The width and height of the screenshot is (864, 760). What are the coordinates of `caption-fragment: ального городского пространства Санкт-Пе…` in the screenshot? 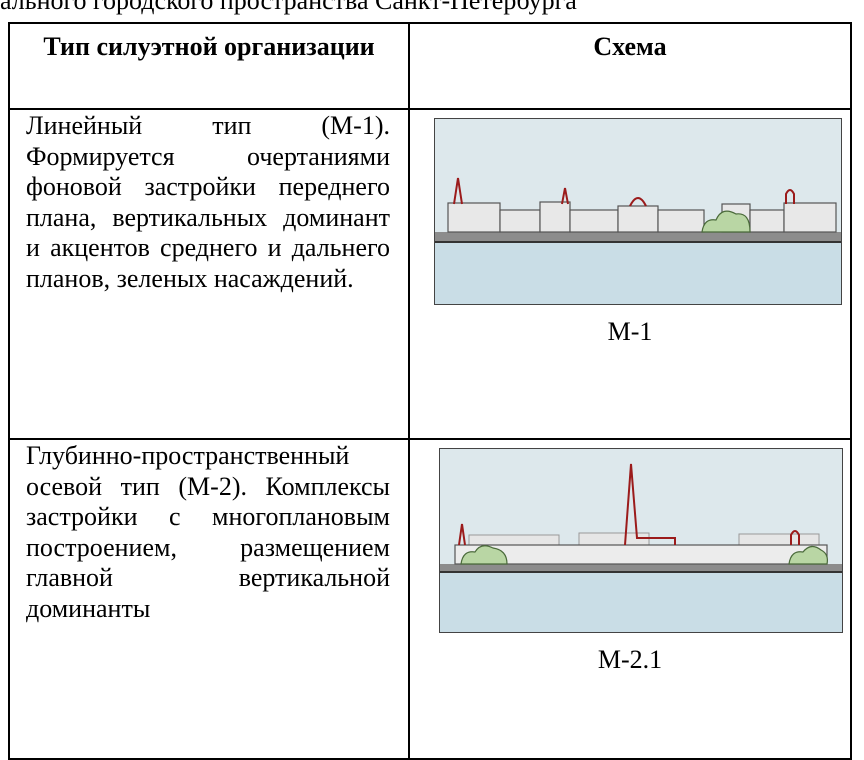 It's located at (288, 7).